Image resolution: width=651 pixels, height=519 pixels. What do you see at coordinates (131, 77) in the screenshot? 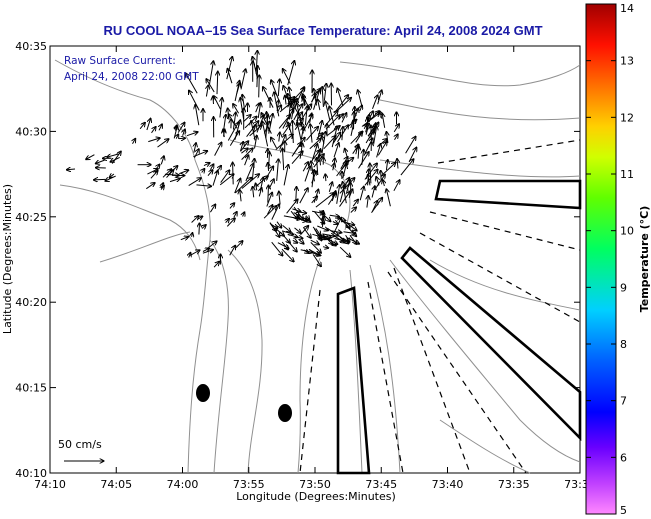
I see `annotation-line2: April 24, 2008 22:00 GMT` at bounding box center [131, 77].